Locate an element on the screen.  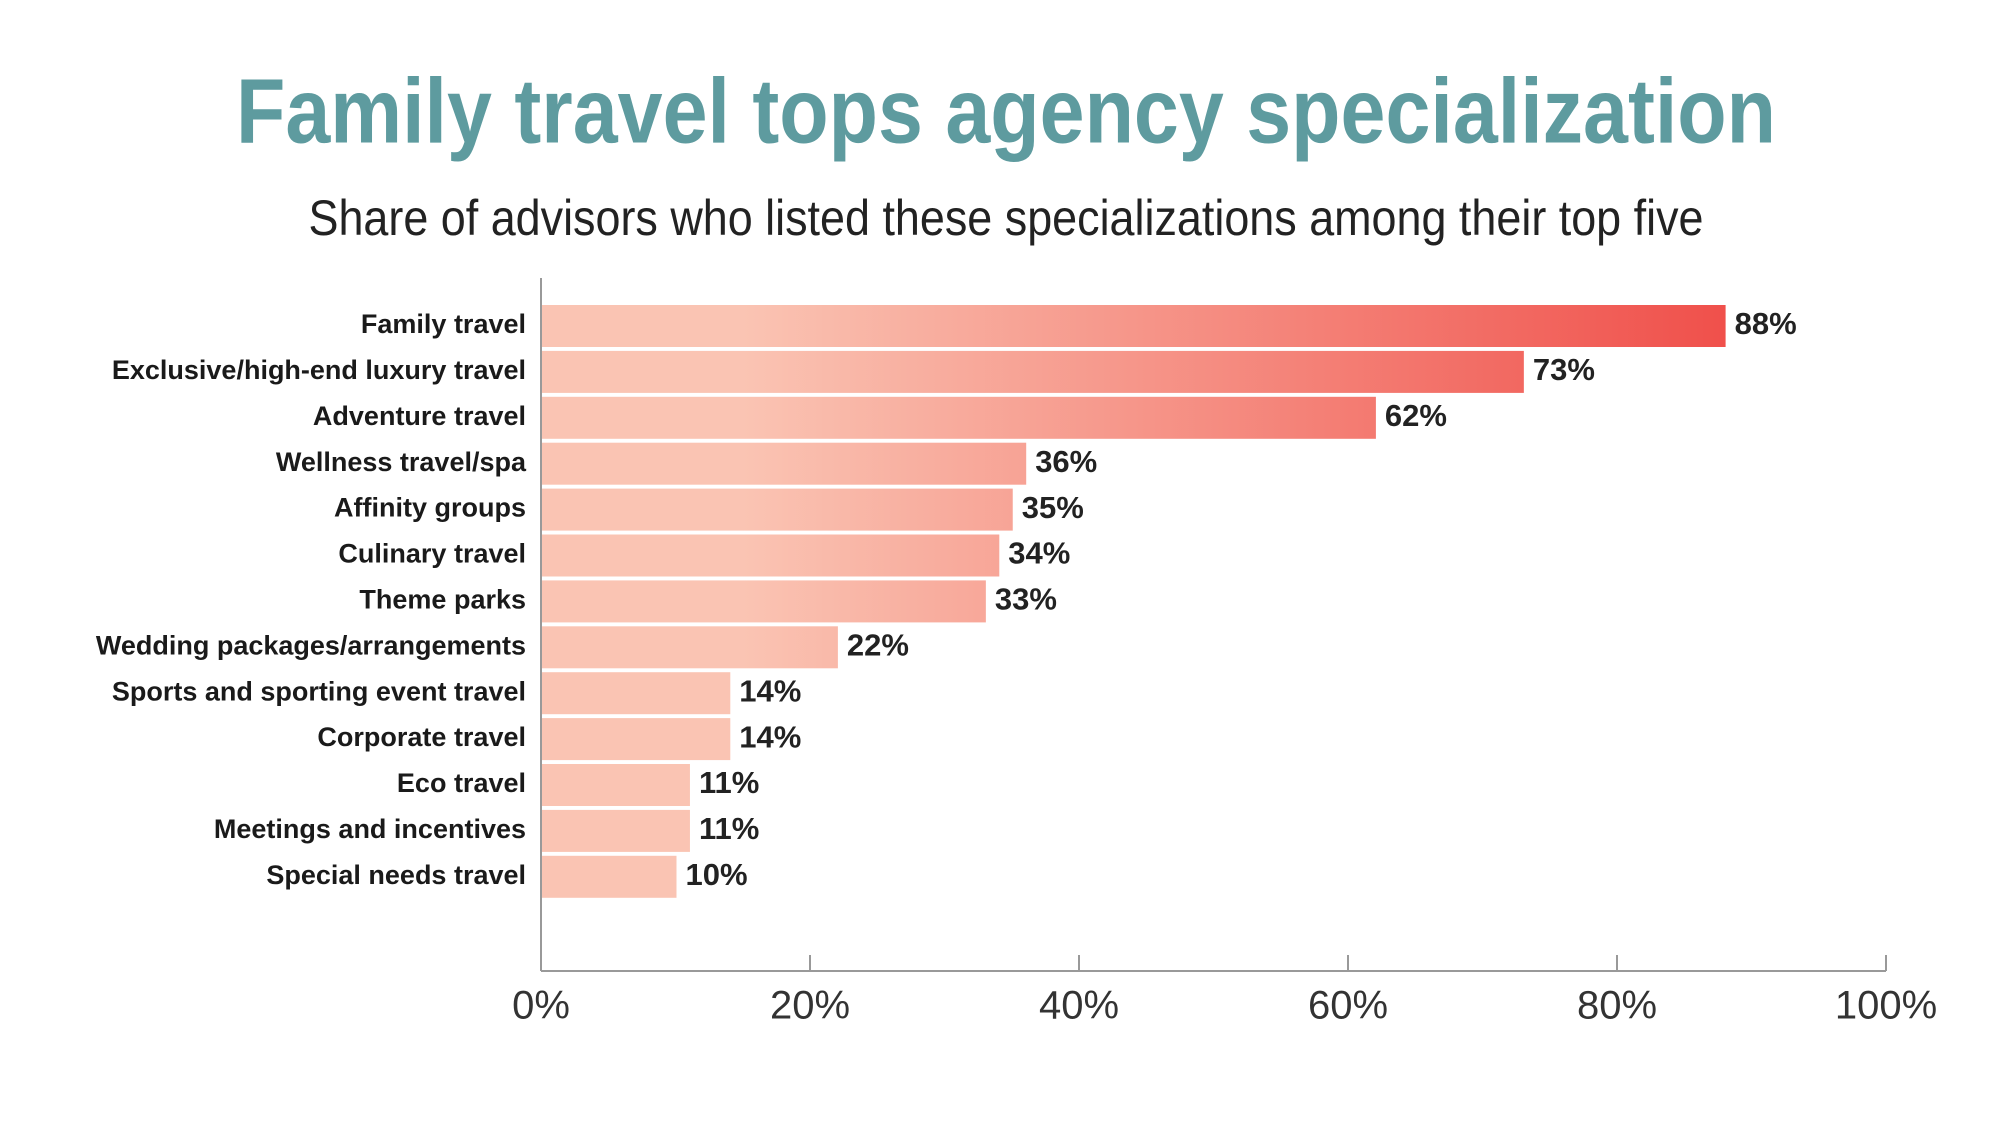
category-label: Wellness travel/spa is located at coordinates (401, 462).